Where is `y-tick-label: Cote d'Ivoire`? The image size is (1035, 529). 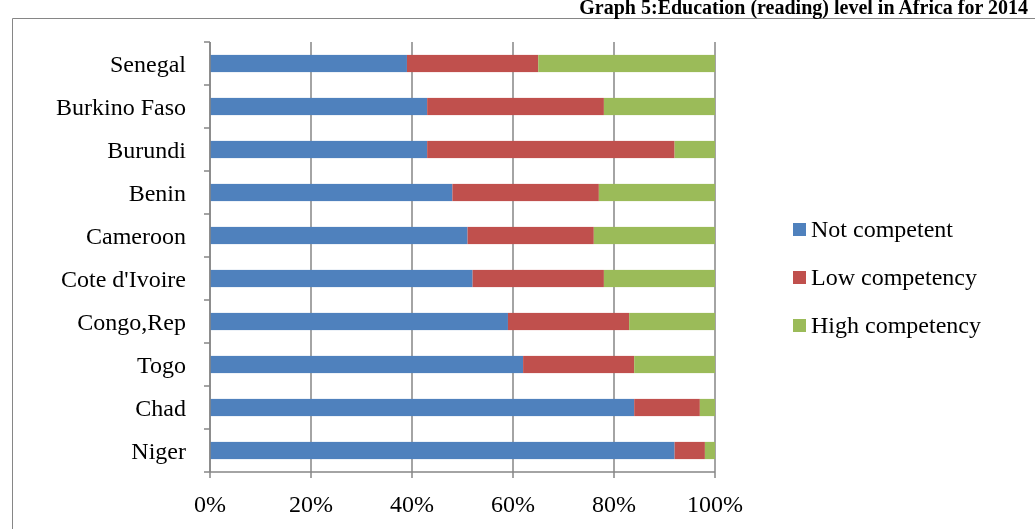 y-tick-label: Cote d'Ivoire is located at coordinates (123, 278).